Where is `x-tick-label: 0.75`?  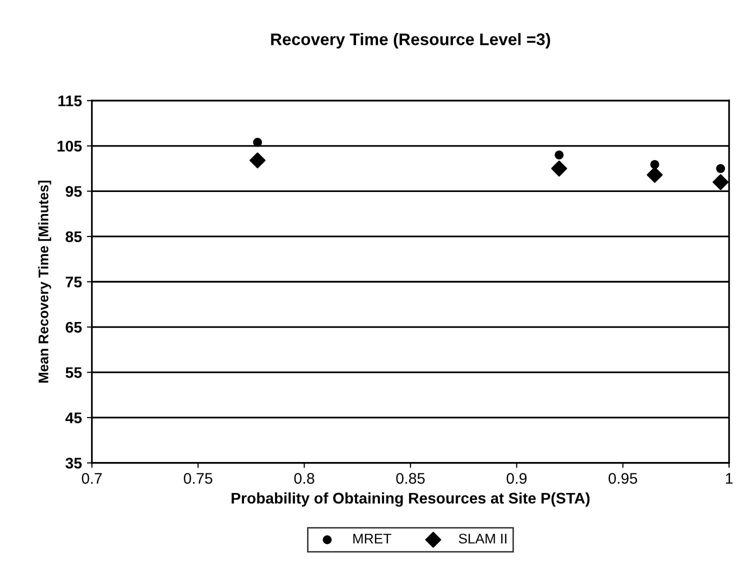 x-tick-label: 0.75 is located at coordinates (198, 478).